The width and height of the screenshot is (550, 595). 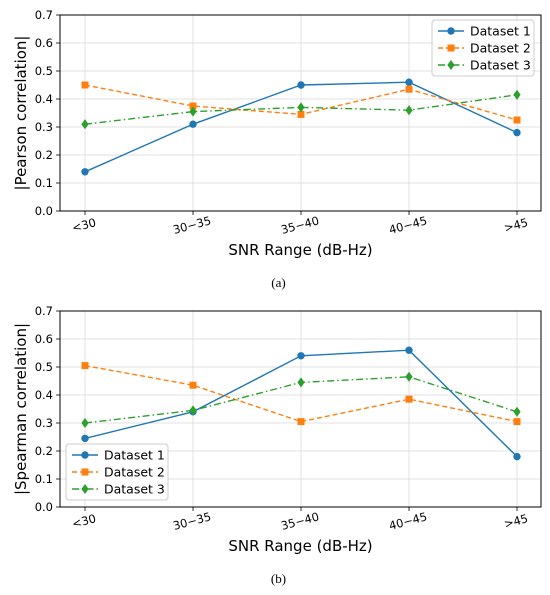 What do you see at coordinates (278, 578) in the screenshot?
I see `panel-caption: (b)` at bounding box center [278, 578].